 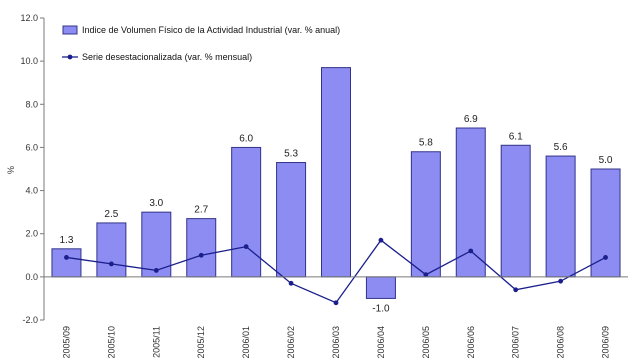 I want to click on bar-data-label: 5.3, so click(x=291, y=154).